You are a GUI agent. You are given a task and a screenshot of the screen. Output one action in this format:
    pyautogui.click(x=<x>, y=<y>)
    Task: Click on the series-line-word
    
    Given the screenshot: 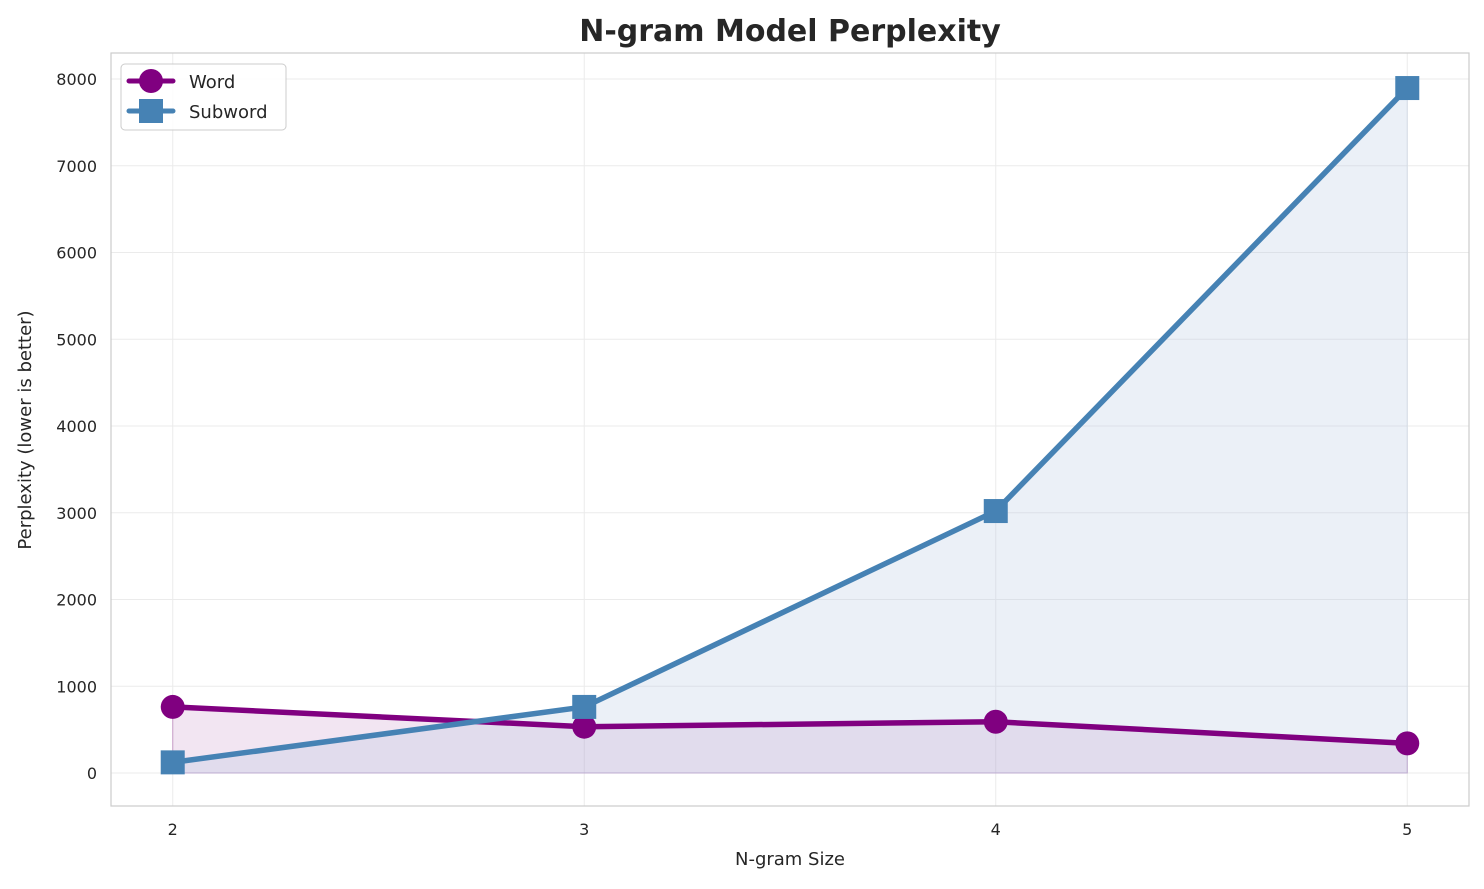 What is the action you would take?
    pyautogui.click(x=790, y=725)
    